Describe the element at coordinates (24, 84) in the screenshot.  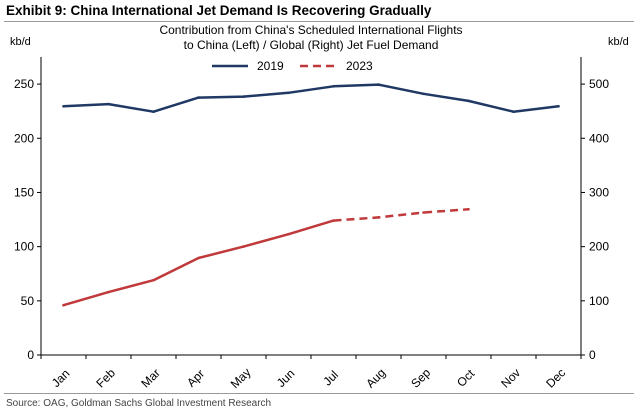
I see `y-tick-label-left: 250` at that location.